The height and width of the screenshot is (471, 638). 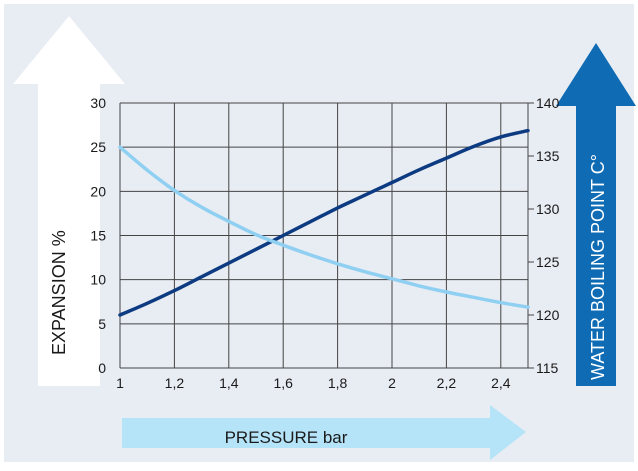 What do you see at coordinates (544, 235) in the screenshot?
I see `y-right-axis-ticks: 115 120 125 130 135 140` at bounding box center [544, 235].